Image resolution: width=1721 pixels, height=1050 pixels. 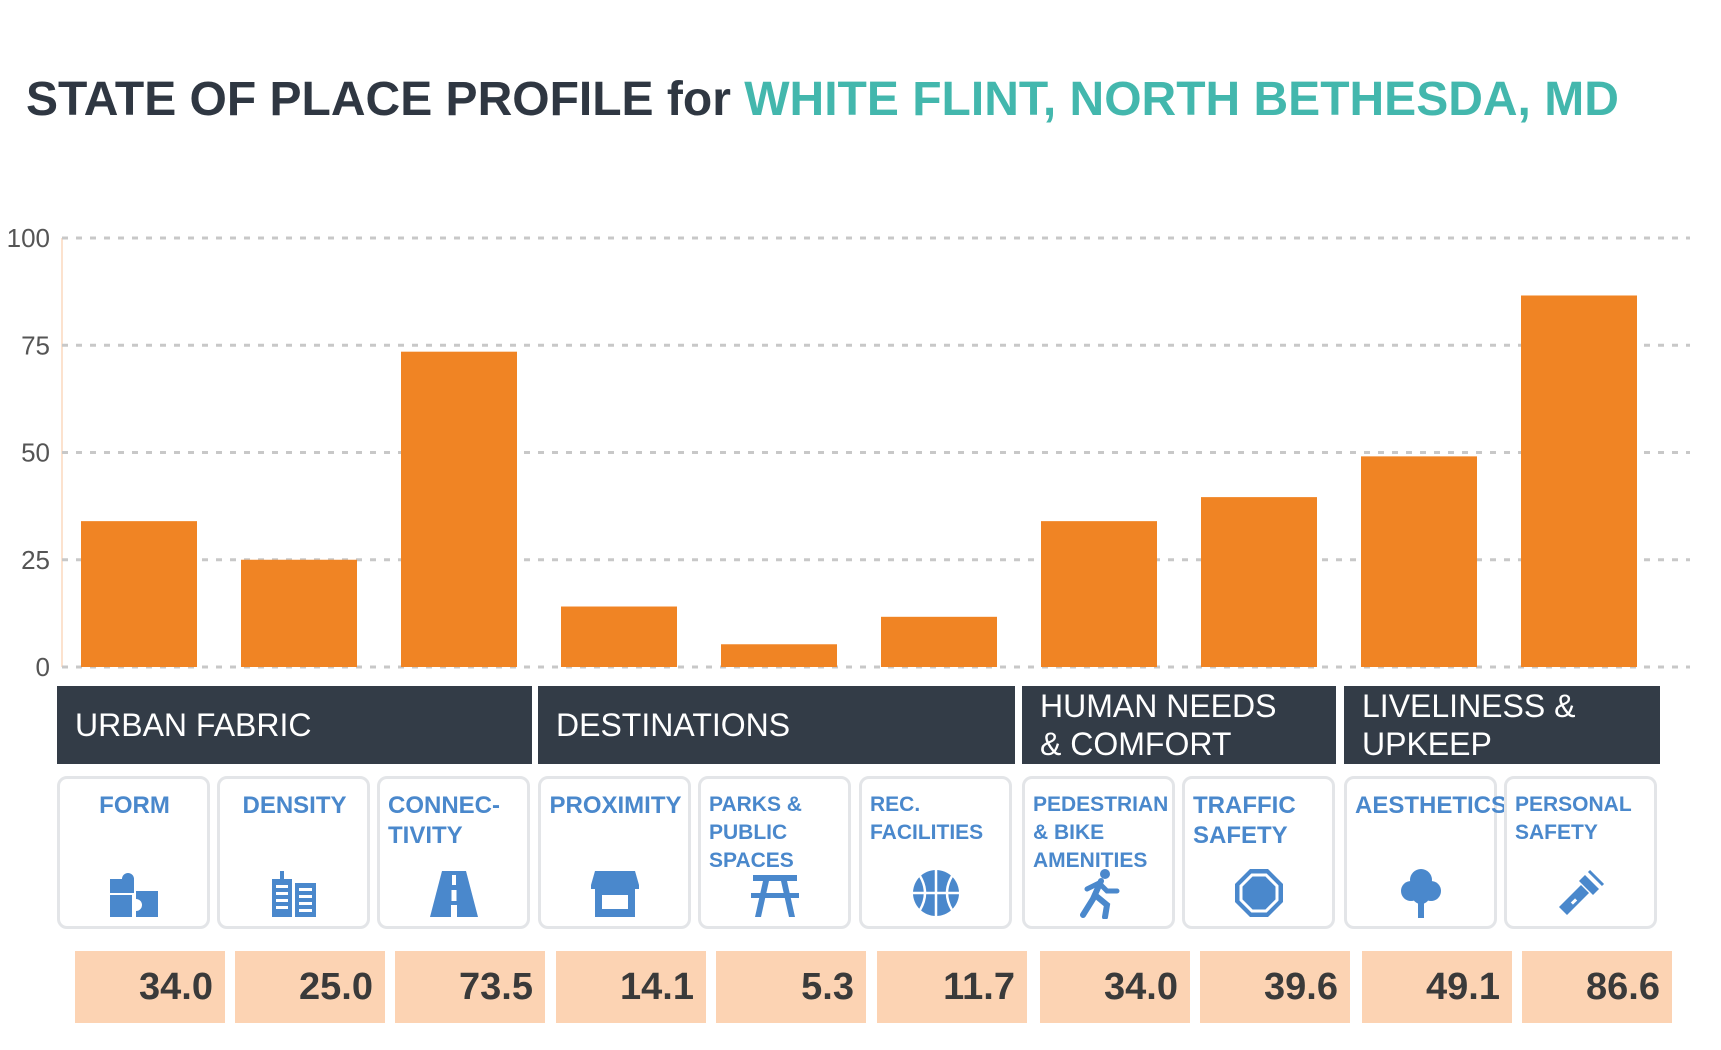 I want to click on running-person-icon, so click(x=1099, y=893).